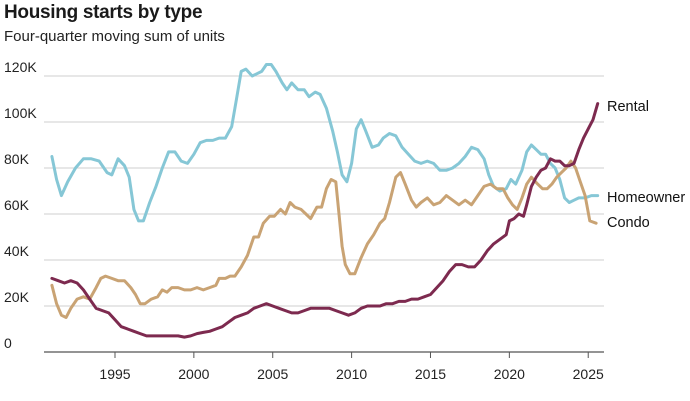 This screenshot has height=401, width=690. What do you see at coordinates (588, 374) in the screenshot?
I see `x-tick-label: 2025` at bounding box center [588, 374].